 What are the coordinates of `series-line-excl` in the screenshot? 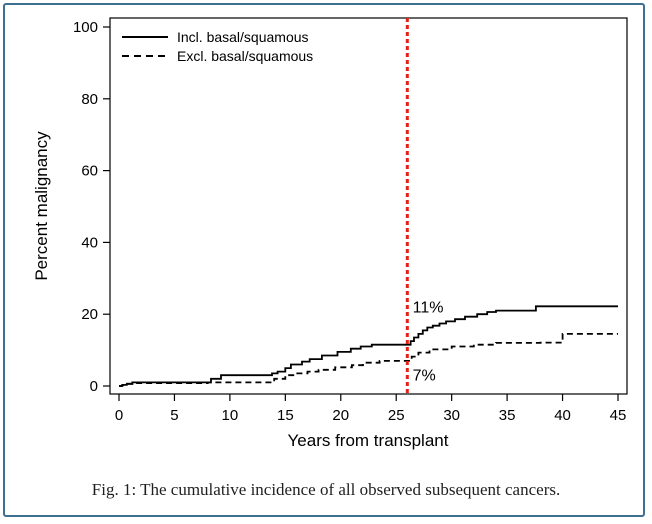 It's located at (368, 360).